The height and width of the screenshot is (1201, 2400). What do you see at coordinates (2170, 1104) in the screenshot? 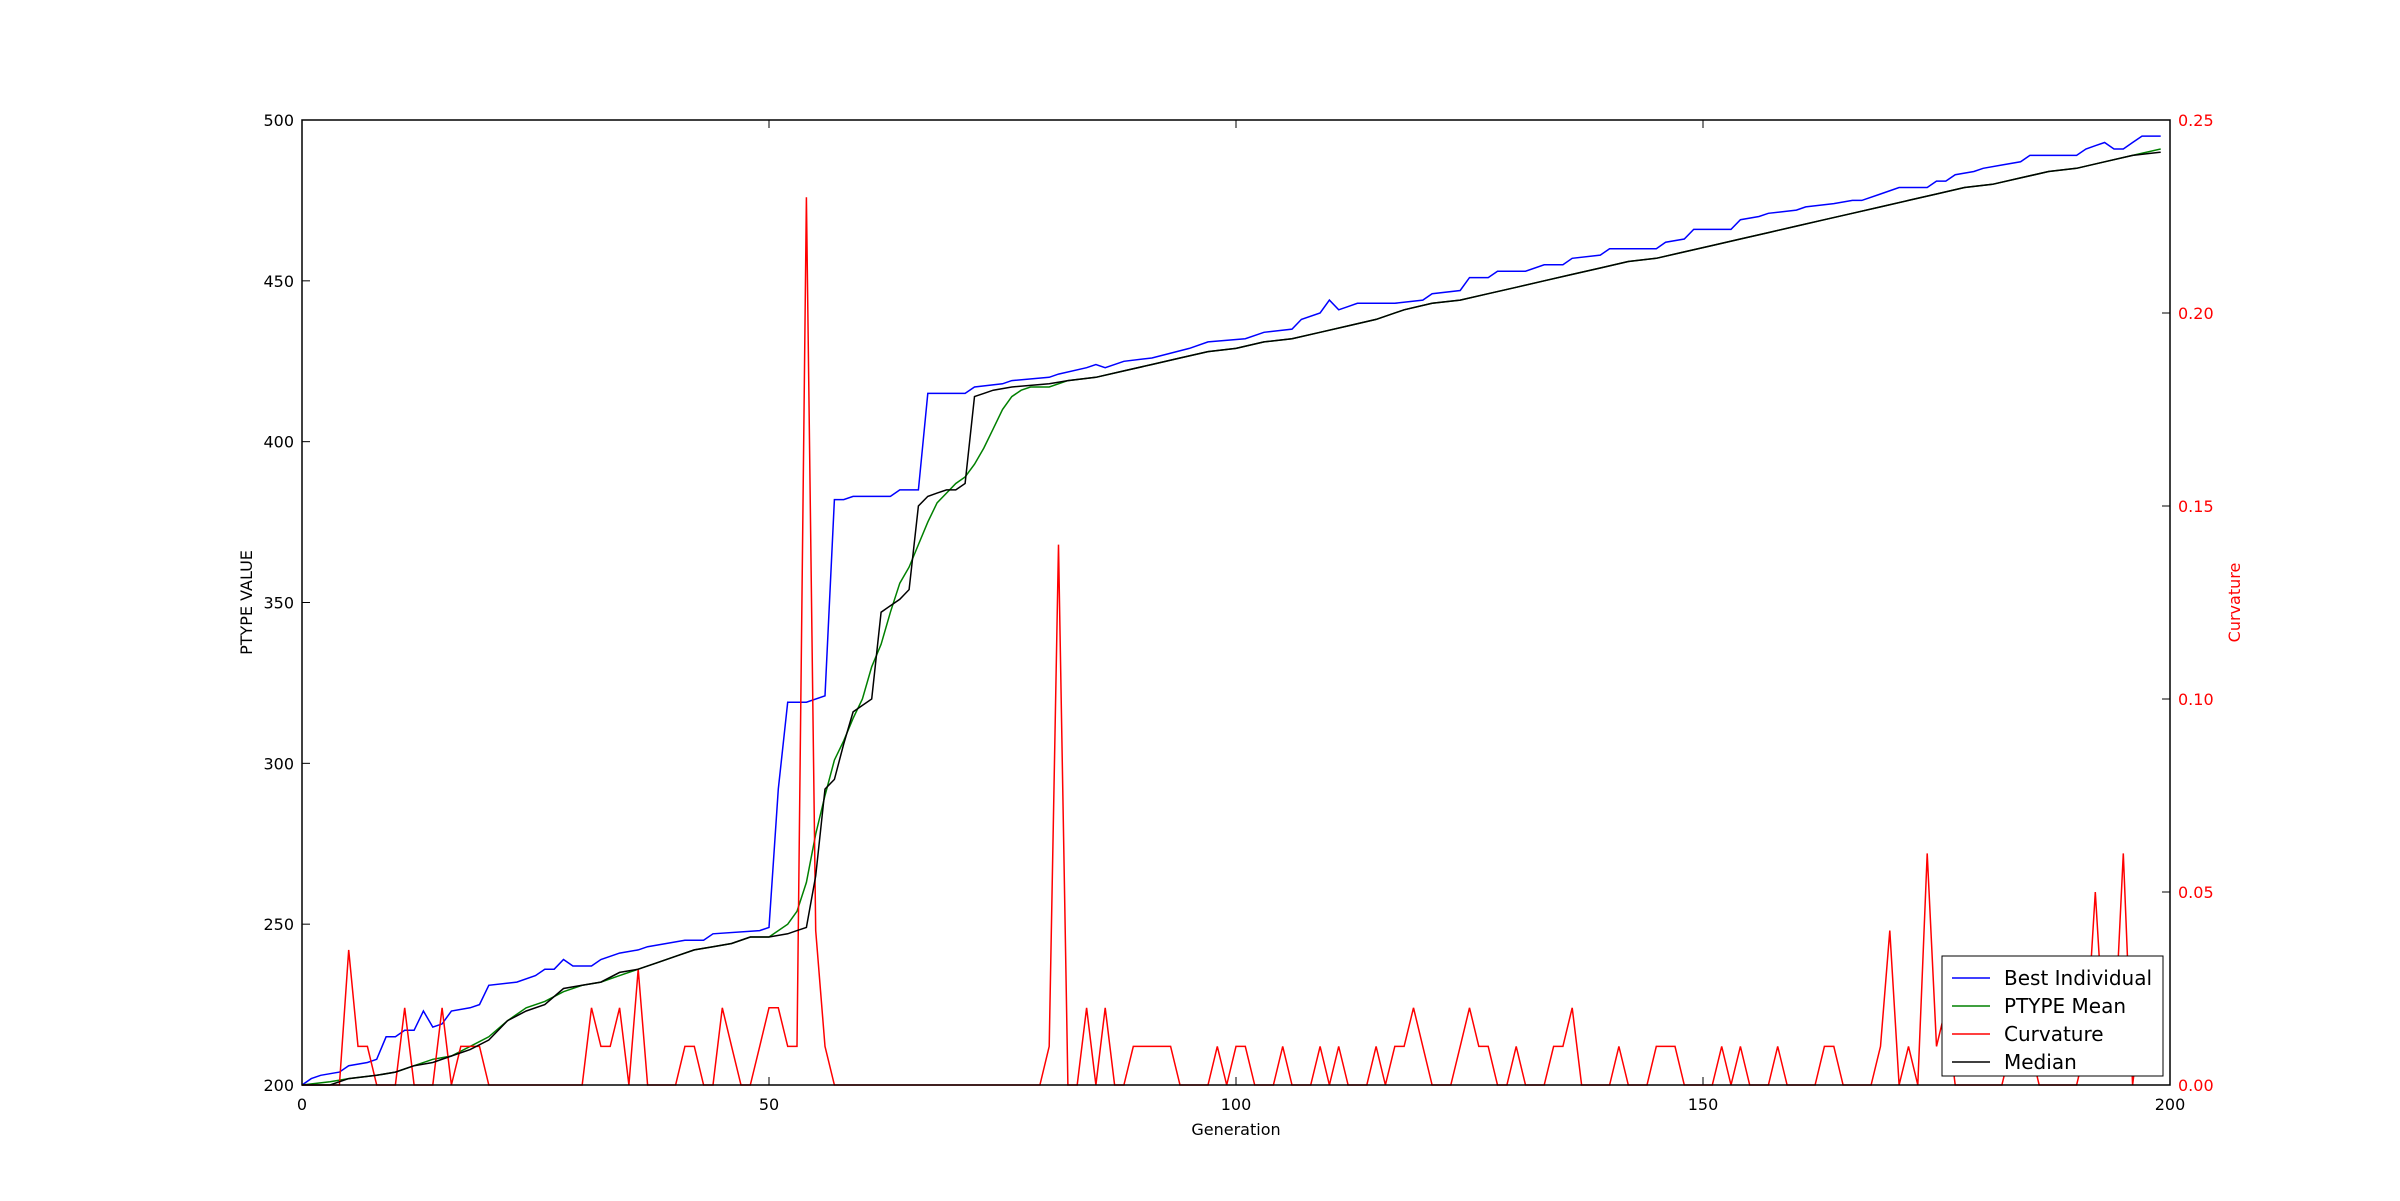
I see `x-tick-label: 200` at bounding box center [2170, 1104].